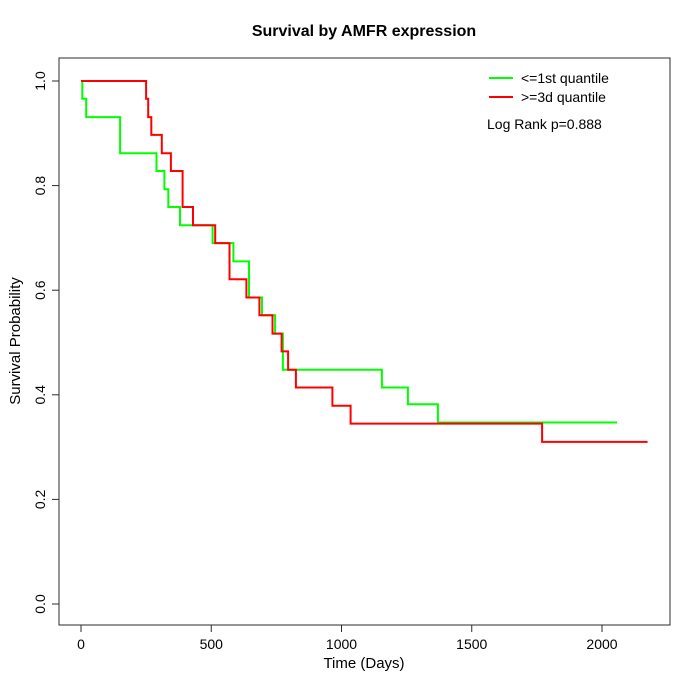  Describe the element at coordinates (544, 124) in the screenshot. I see `log-rank-annotation: Log Rank p=0.888` at that location.